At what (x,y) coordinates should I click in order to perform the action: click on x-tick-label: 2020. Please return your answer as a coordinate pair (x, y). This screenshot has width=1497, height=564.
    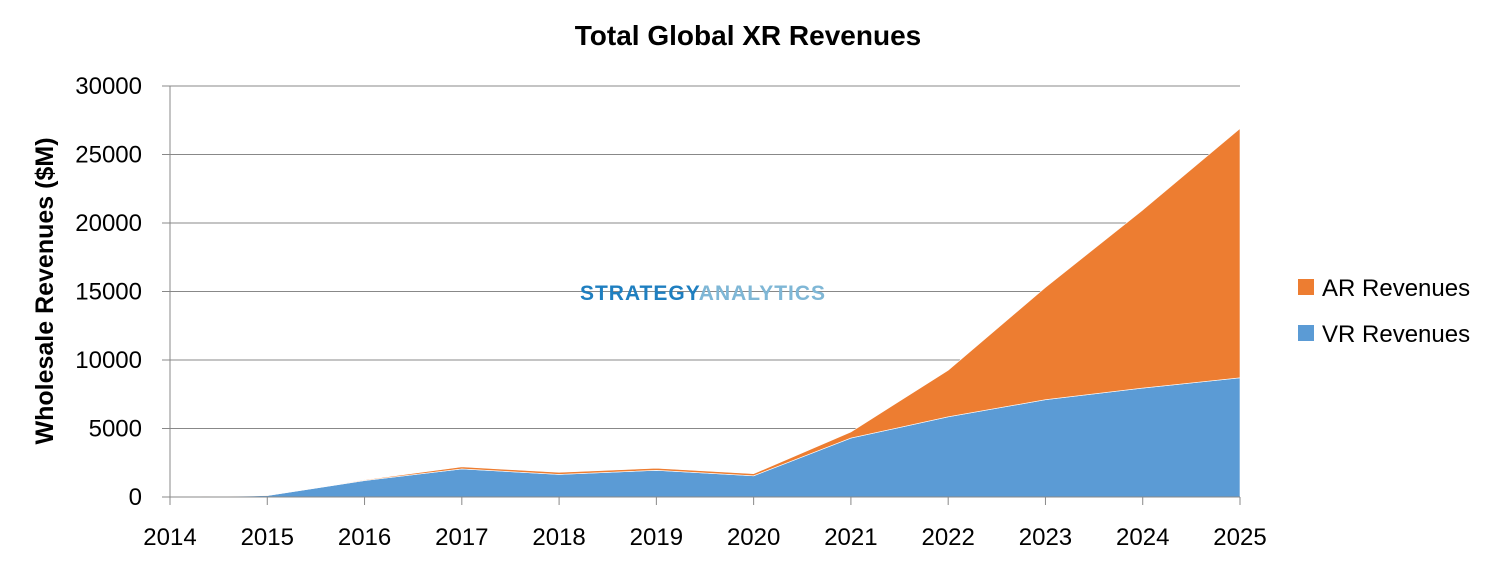
    Looking at the image, I should click on (753, 537).